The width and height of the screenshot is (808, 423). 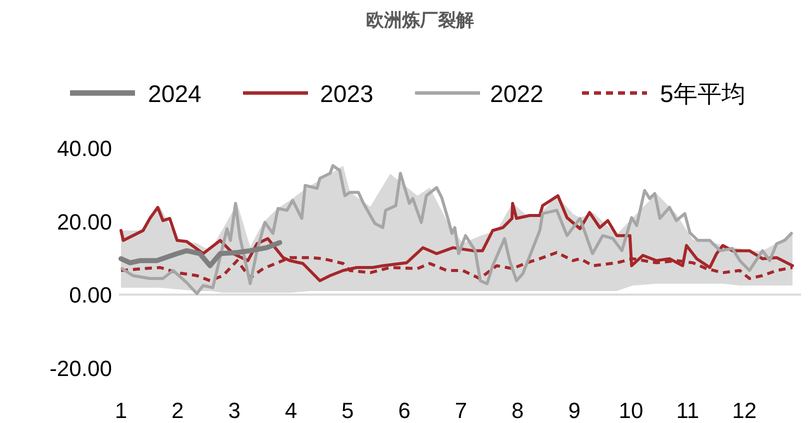 What do you see at coordinates (631, 410) in the screenshot?
I see `x-tick-label: 10` at bounding box center [631, 410].